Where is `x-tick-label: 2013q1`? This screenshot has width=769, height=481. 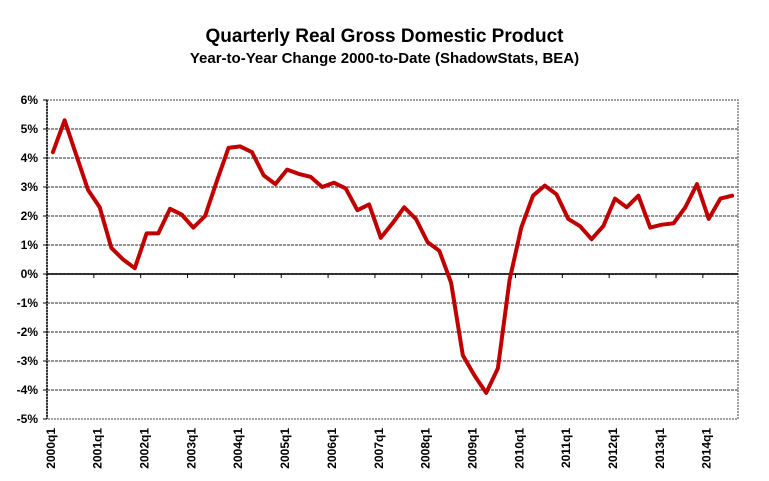 x-tick-label: 2013q1 is located at coordinates (660, 448).